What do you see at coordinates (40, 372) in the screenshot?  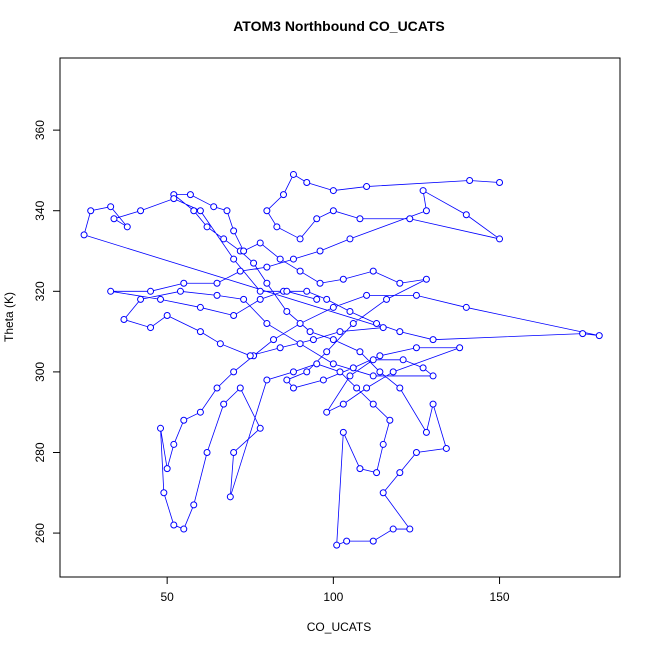 I see `y-tick-label: 300` at bounding box center [40, 372].